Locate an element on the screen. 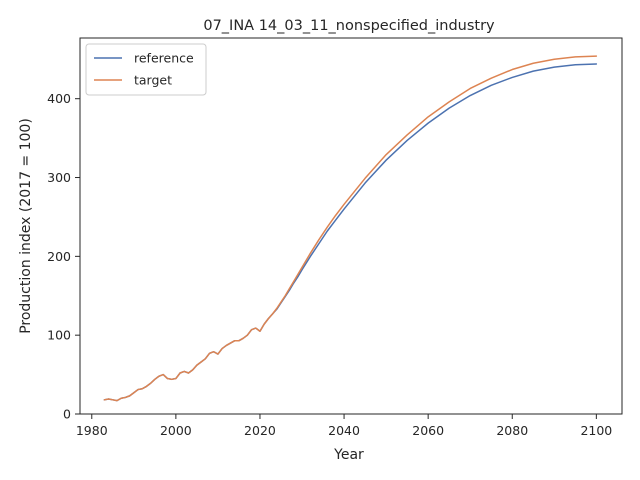  y-tick-label: 400 is located at coordinates (59, 98).